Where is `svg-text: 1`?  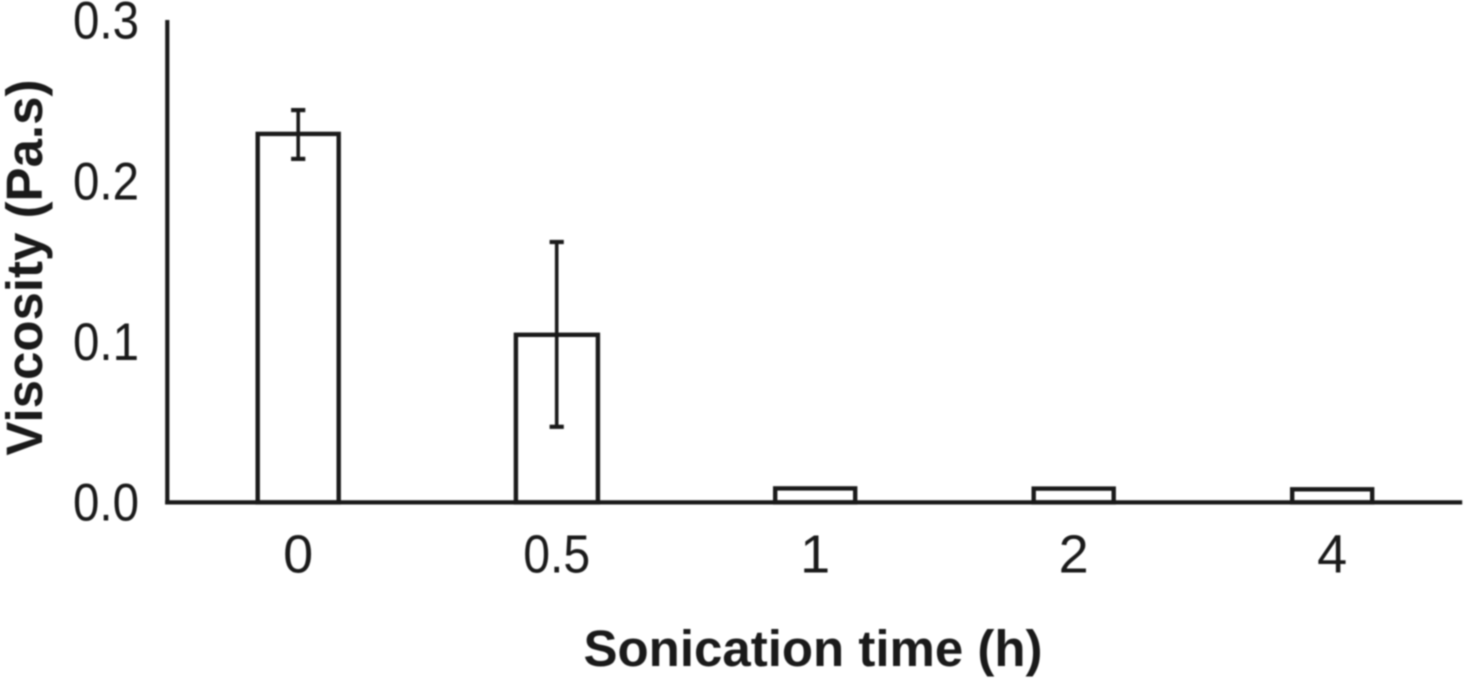 svg-text: 1 is located at coordinates (815, 555).